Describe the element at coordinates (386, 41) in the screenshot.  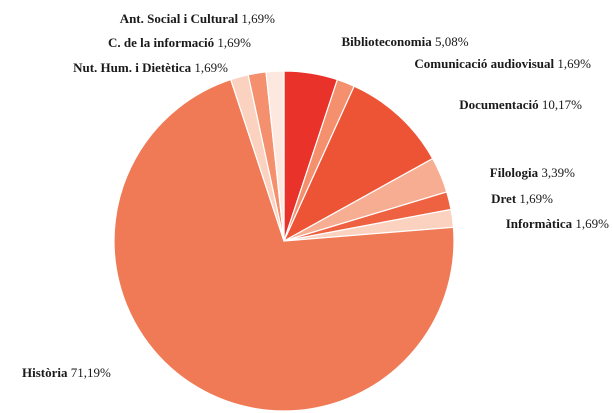
I see `slice-label-name: Biblioteconomia` at that location.